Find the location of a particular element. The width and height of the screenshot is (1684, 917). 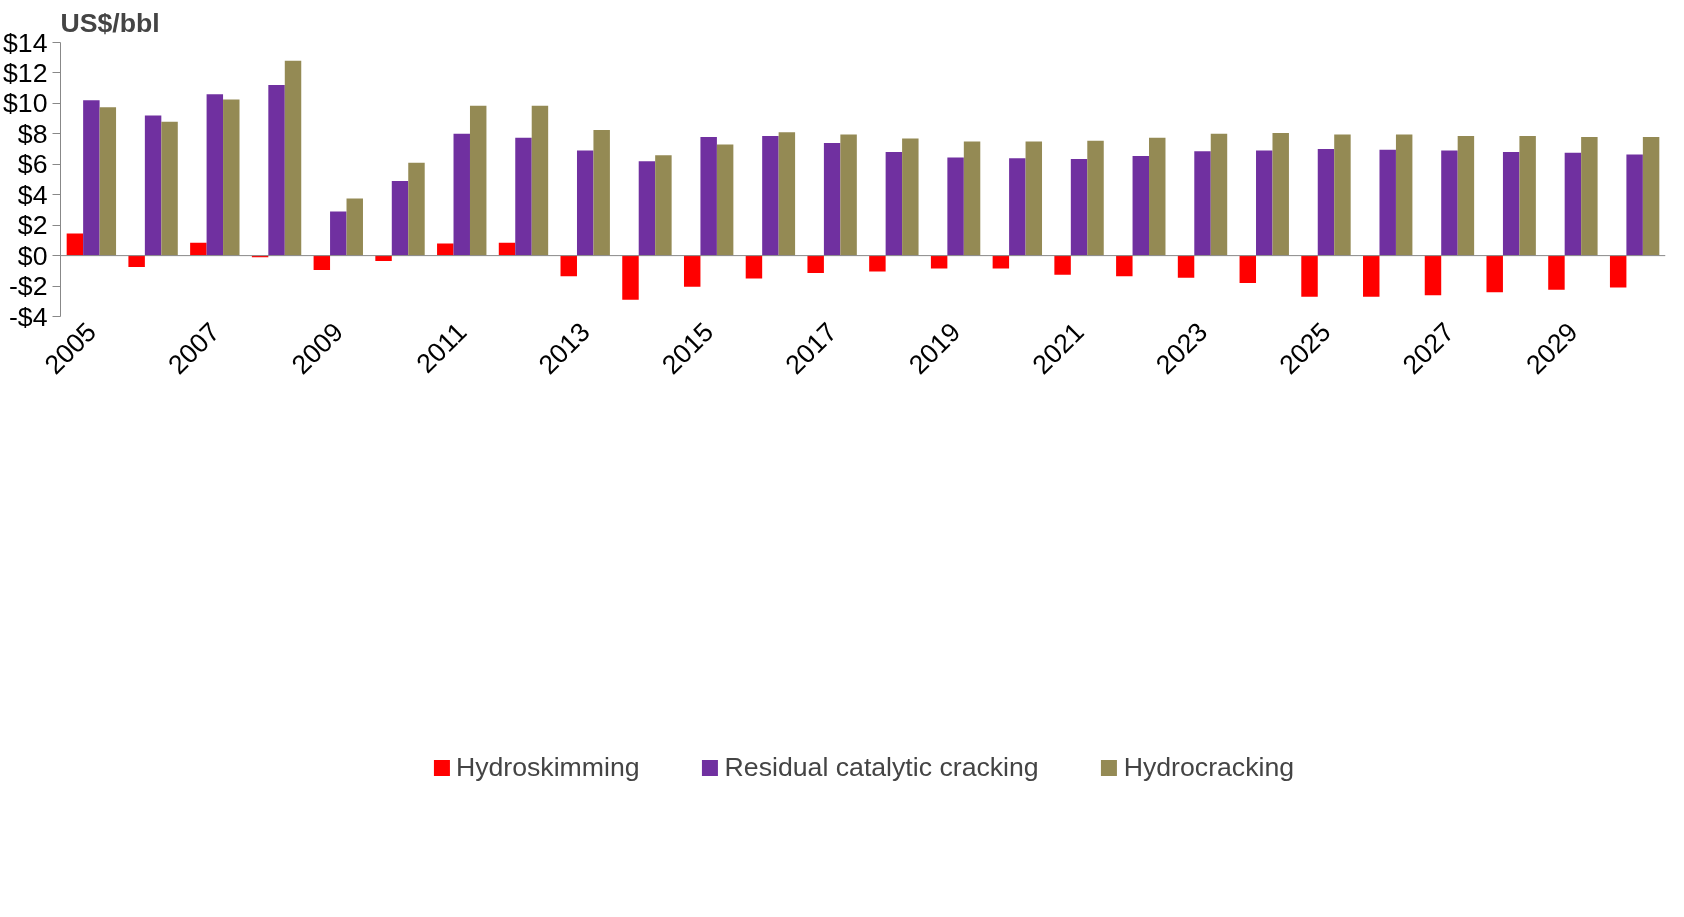

y-tick-label: $6 is located at coordinates (32, 164).